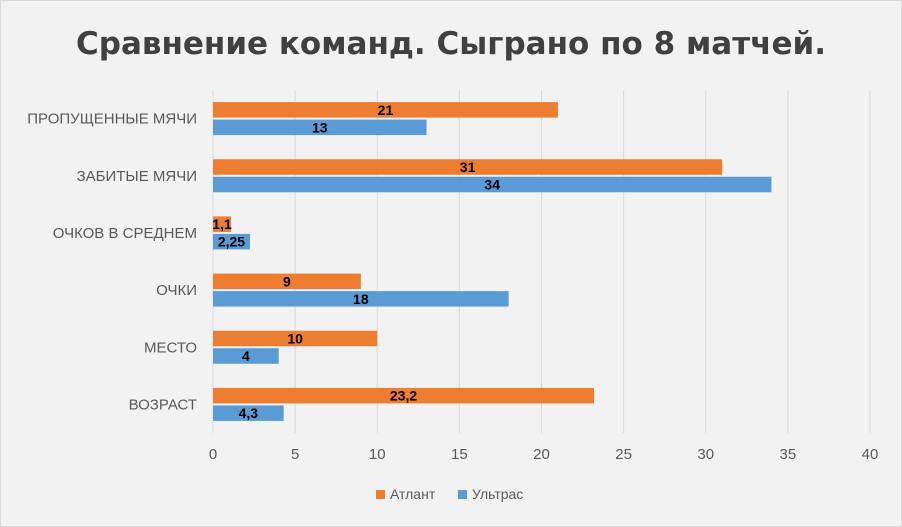  What do you see at coordinates (413, 494) in the screenshot?
I see `legend-label: Атлант` at bounding box center [413, 494].